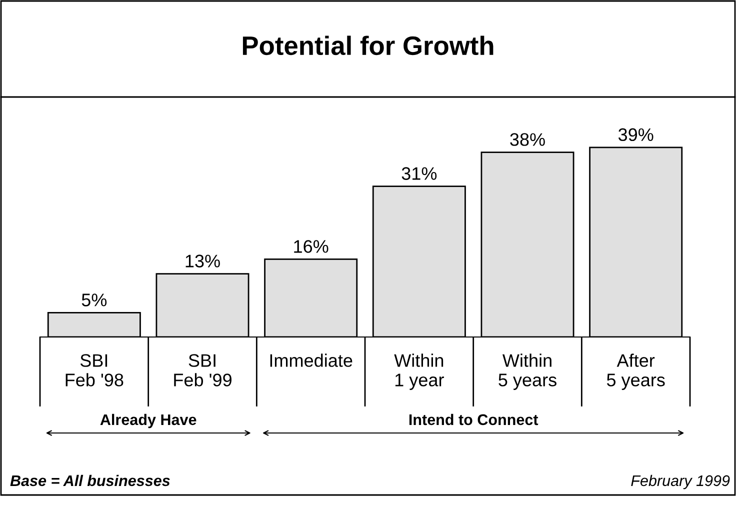 This screenshot has width=741, height=508. I want to click on data-label: 38%, so click(527, 139).